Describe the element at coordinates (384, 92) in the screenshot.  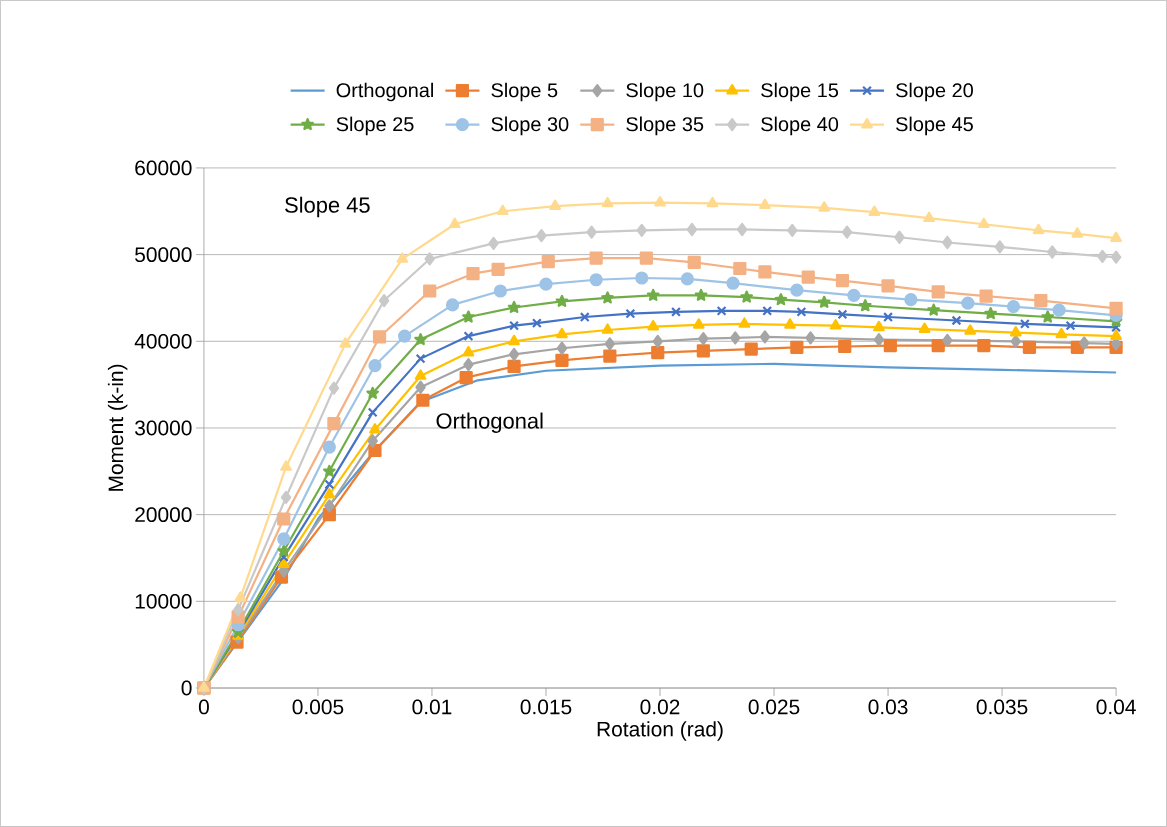
I see `legend-label: Orthogonal` at that location.